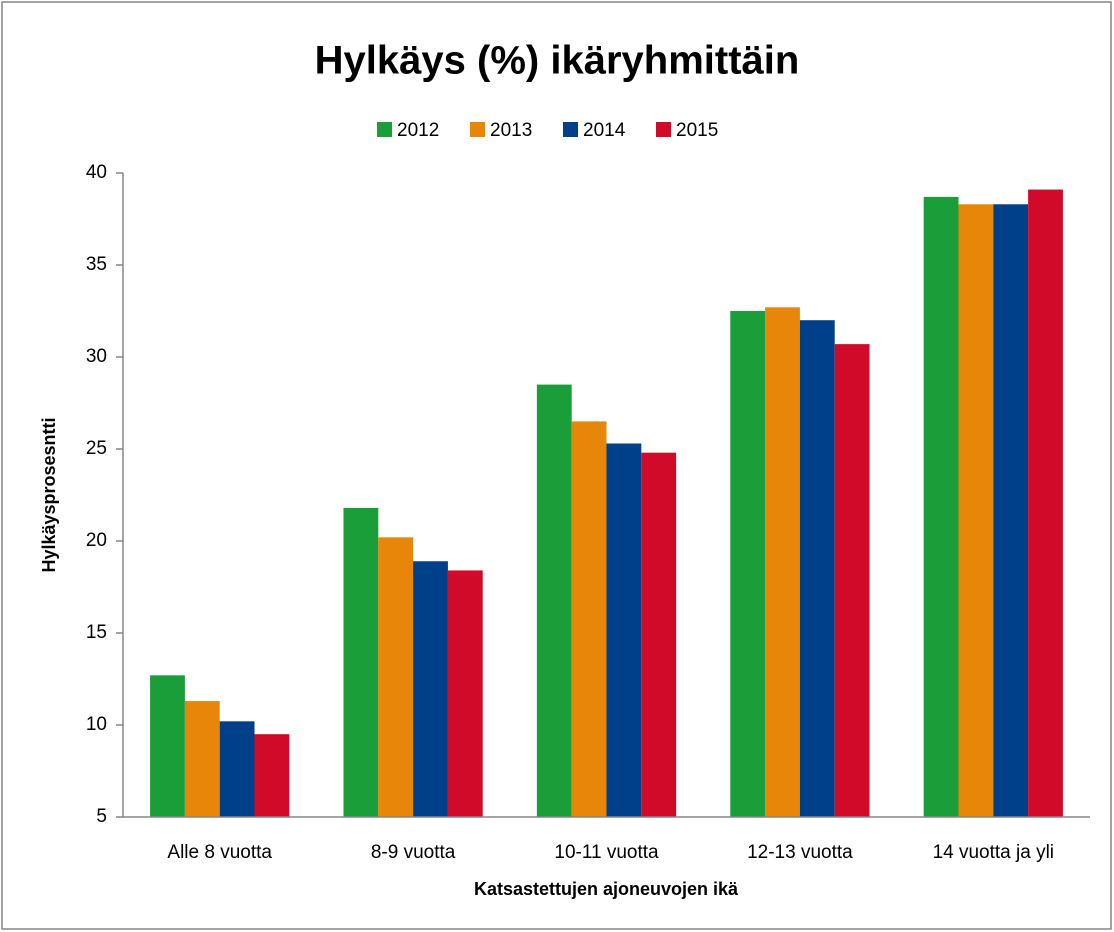 This screenshot has width=1114, height=932. Describe the element at coordinates (49, 494) in the screenshot. I see `y-axis-title: Hylkäysprosesntti` at that location.